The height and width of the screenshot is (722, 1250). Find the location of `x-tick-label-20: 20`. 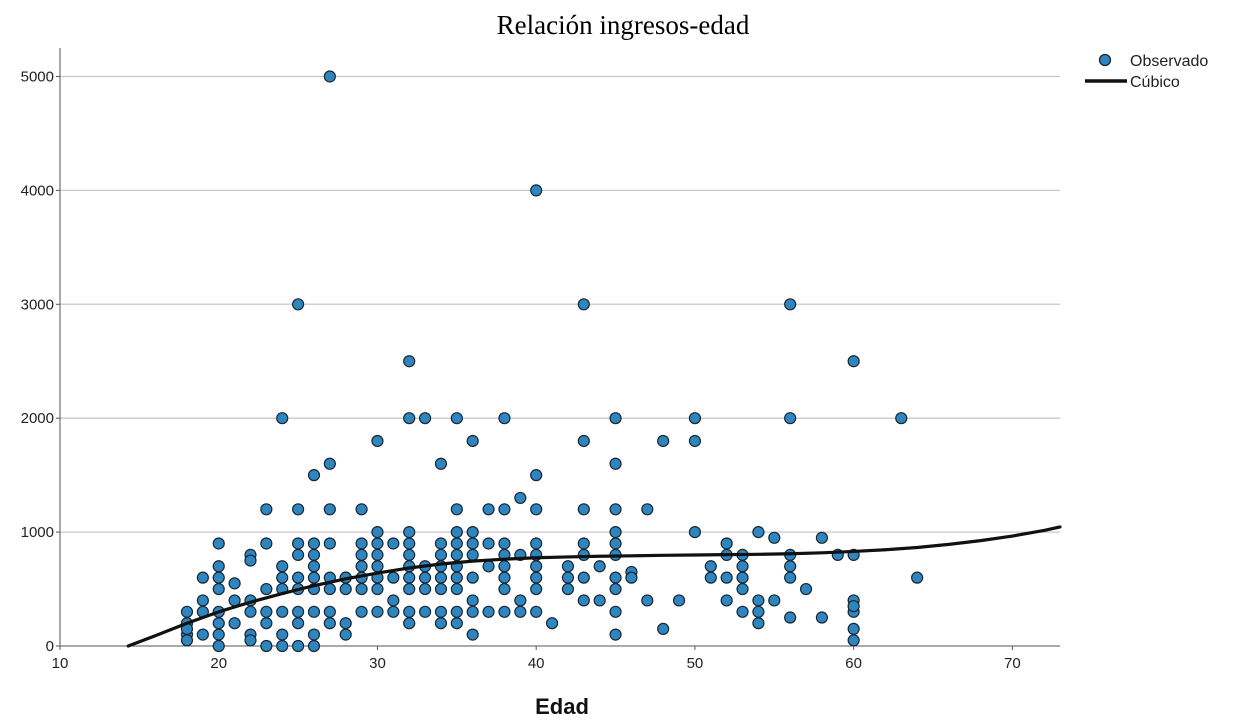

x-tick-label-20: 20 is located at coordinates (218, 663).